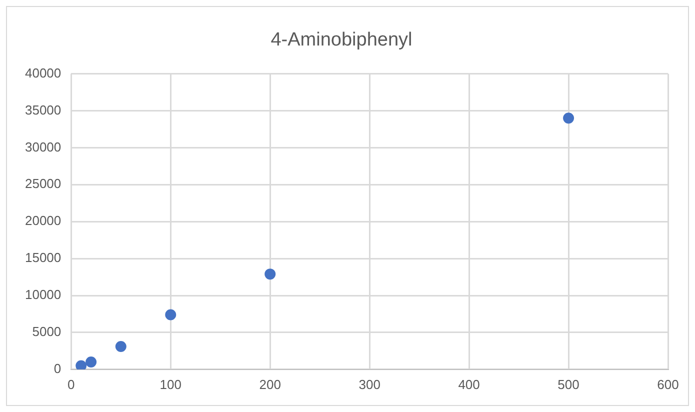 This screenshot has width=695, height=412. I want to click on x-tick-label: 300, so click(369, 384).